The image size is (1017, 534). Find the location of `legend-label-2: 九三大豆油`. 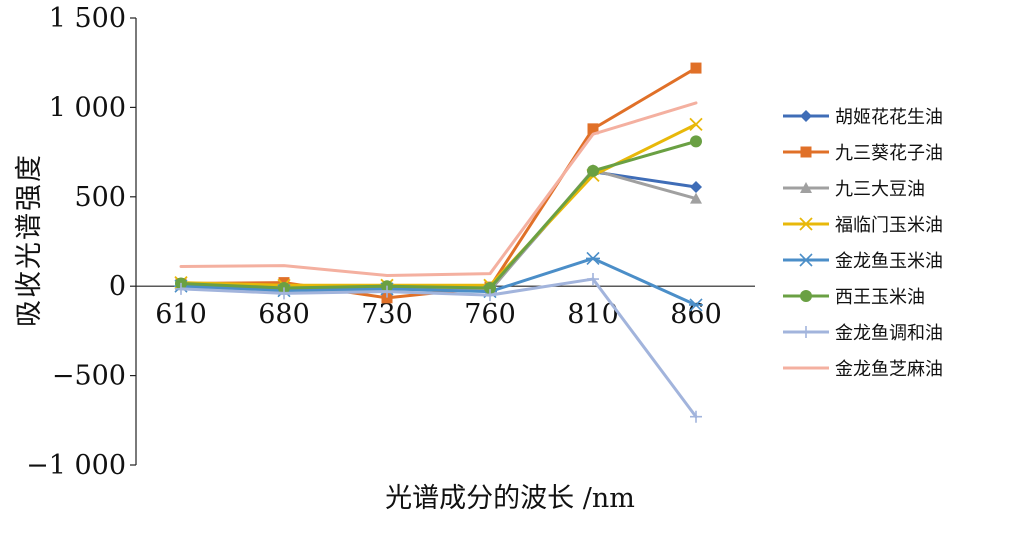

legend-label-2: 九三大豆油 is located at coordinates (880, 189).